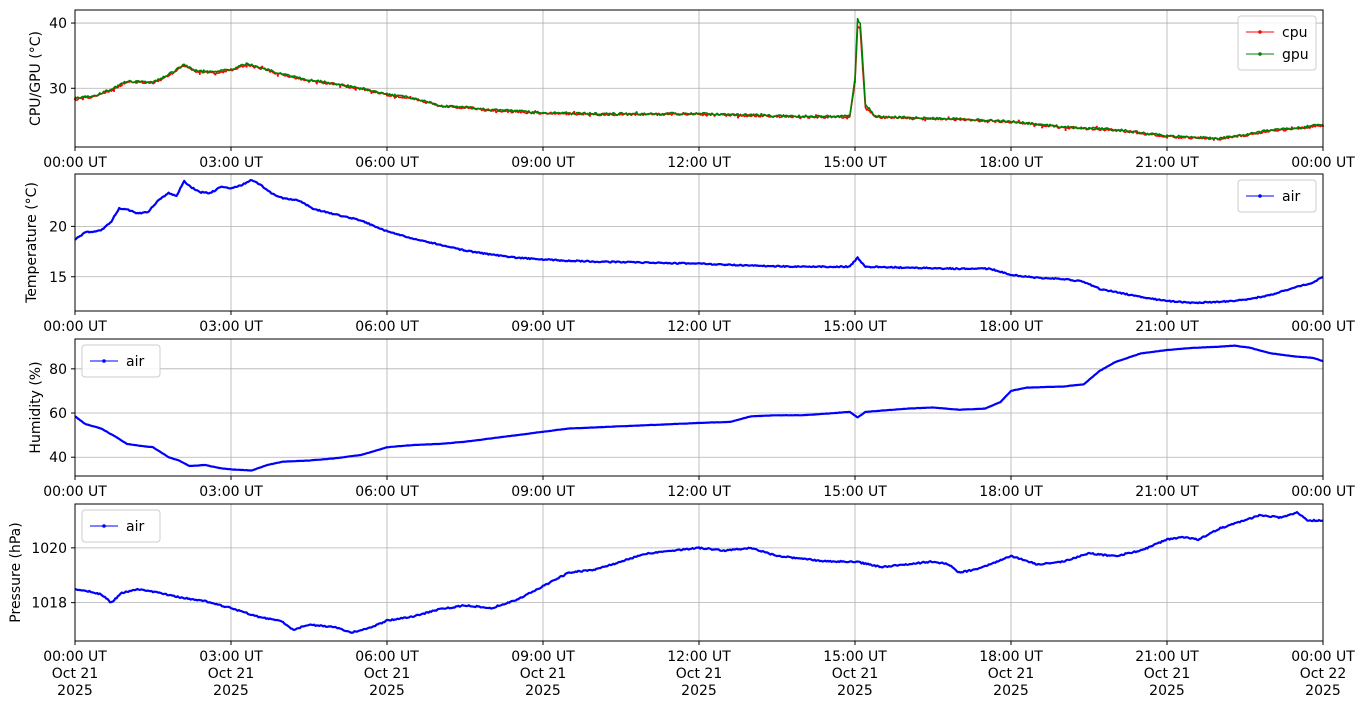 This screenshot has height=707, width=1364. I want to click on x-tick-label: 06:00 UT Oct 21 2025, so click(387, 674).